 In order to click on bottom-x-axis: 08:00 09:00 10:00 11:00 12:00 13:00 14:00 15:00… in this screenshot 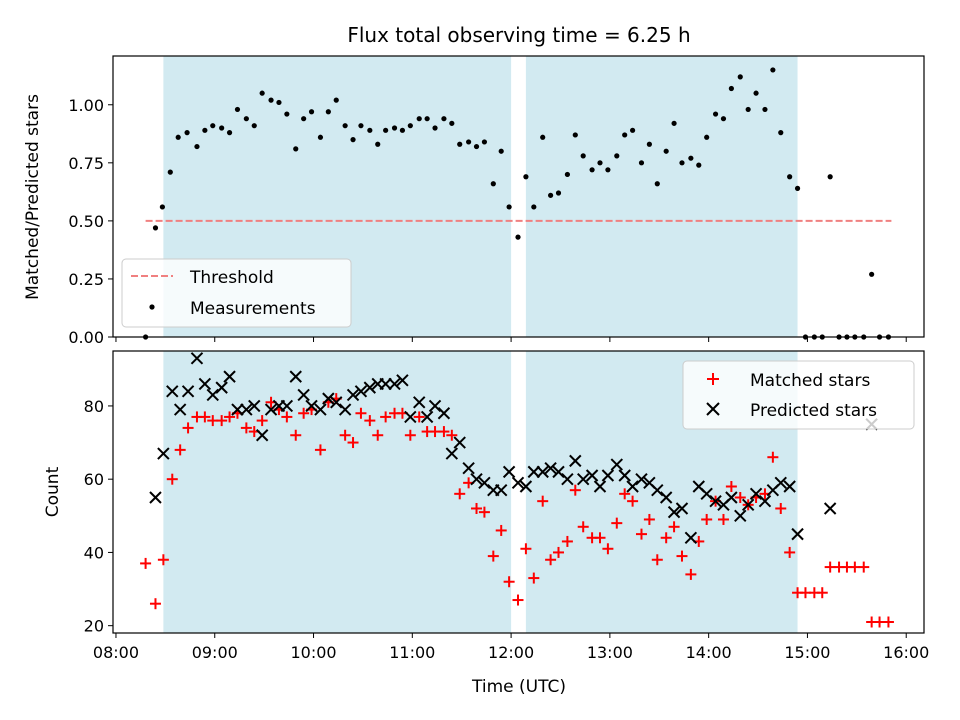, I will do `click(511, 647)`.